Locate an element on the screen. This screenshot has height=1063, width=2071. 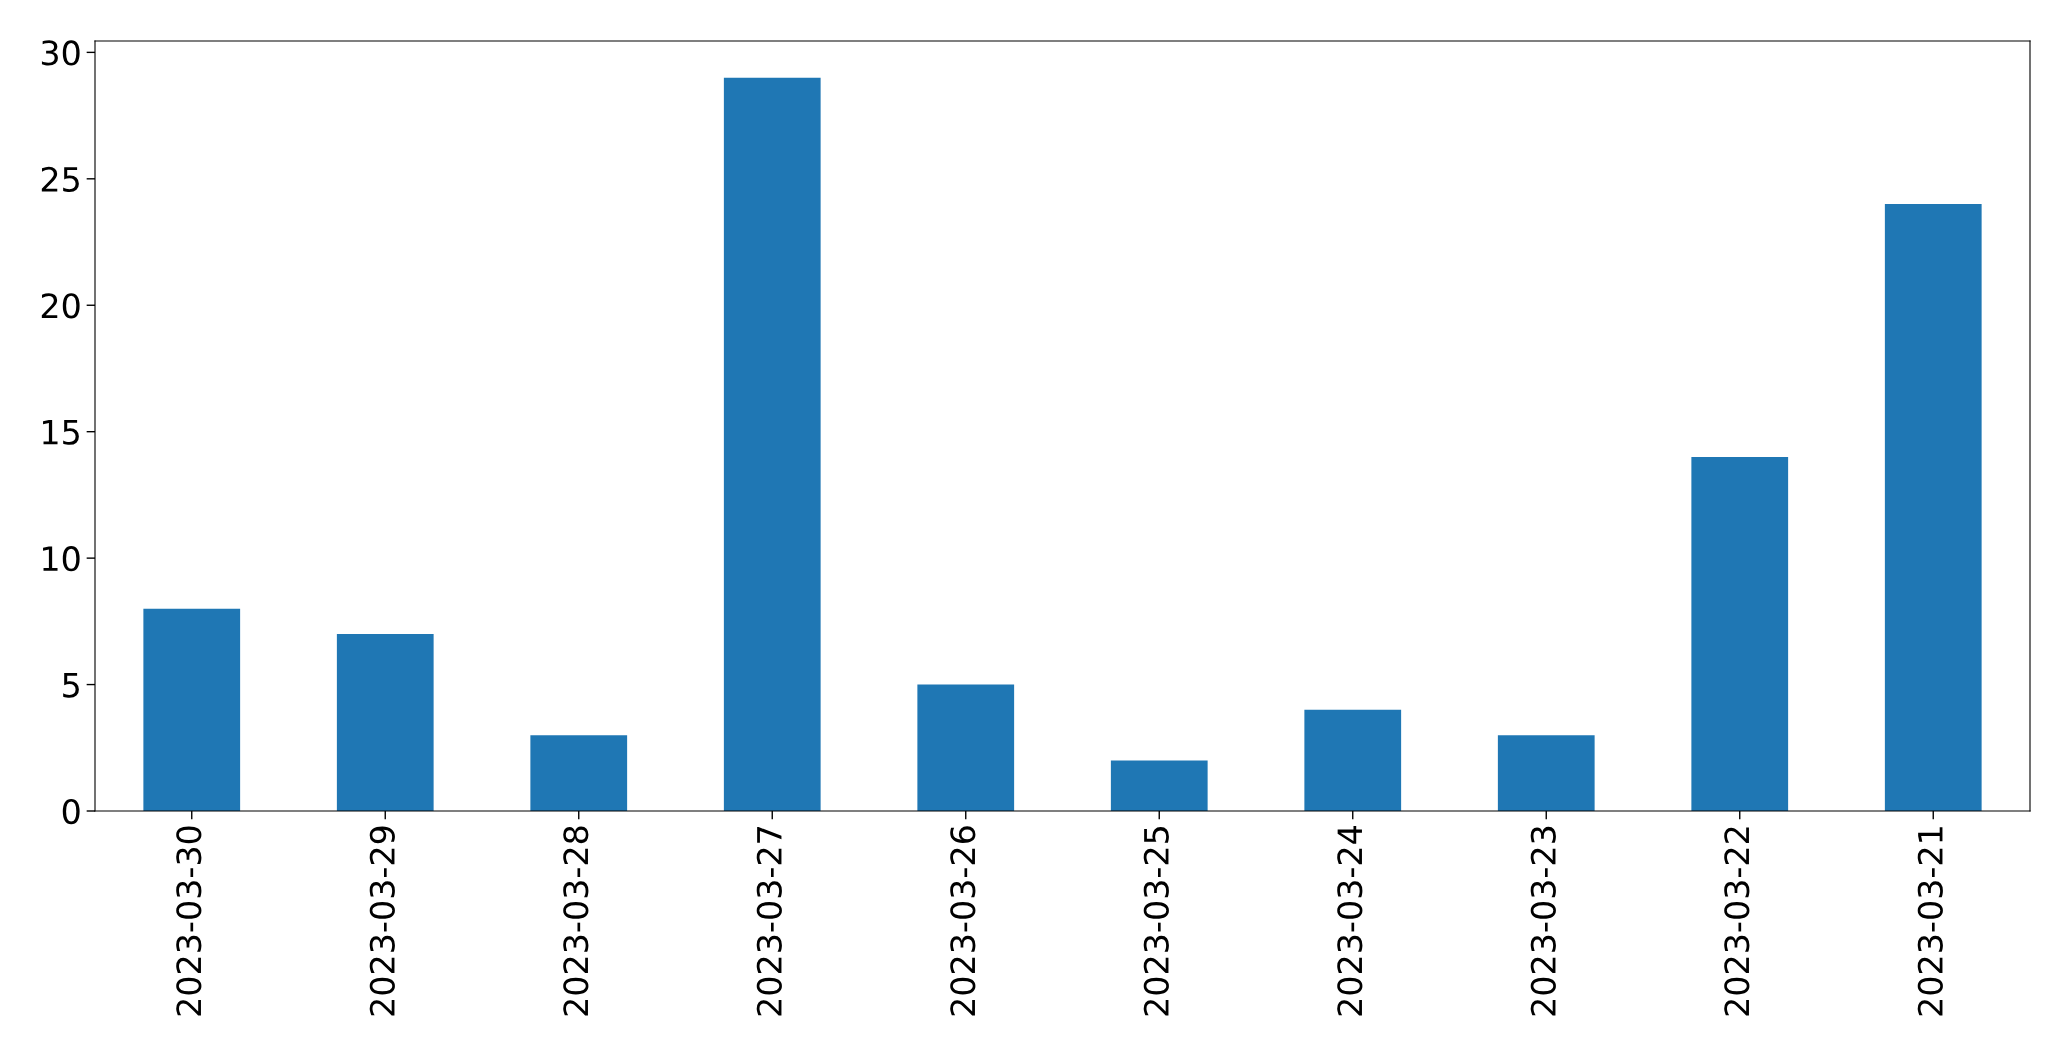
y-tick-label: 30 is located at coordinates (60, 53).